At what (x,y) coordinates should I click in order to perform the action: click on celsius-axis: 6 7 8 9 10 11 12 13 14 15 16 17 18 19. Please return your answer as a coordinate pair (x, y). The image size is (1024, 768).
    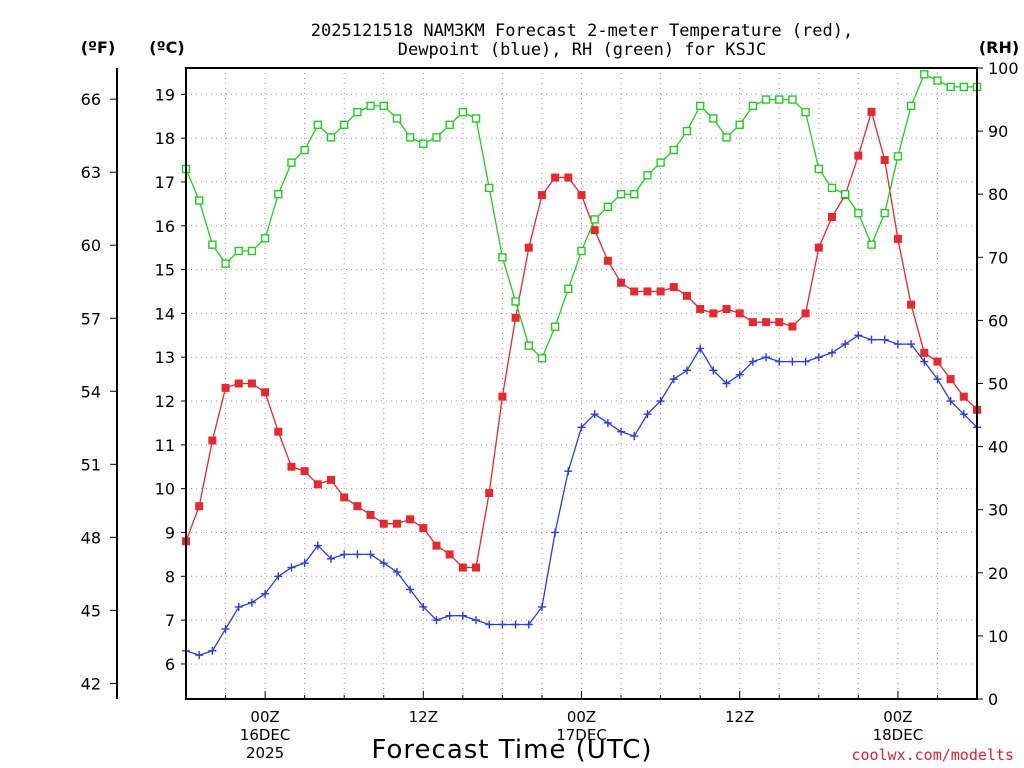
    Looking at the image, I should click on (170, 379).